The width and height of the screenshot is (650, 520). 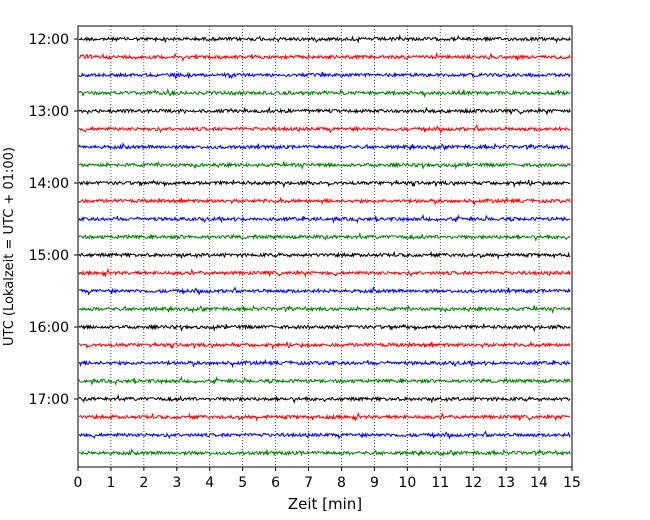 What do you see at coordinates (308, 483) in the screenshot?
I see `x-tick-label: 7` at bounding box center [308, 483].